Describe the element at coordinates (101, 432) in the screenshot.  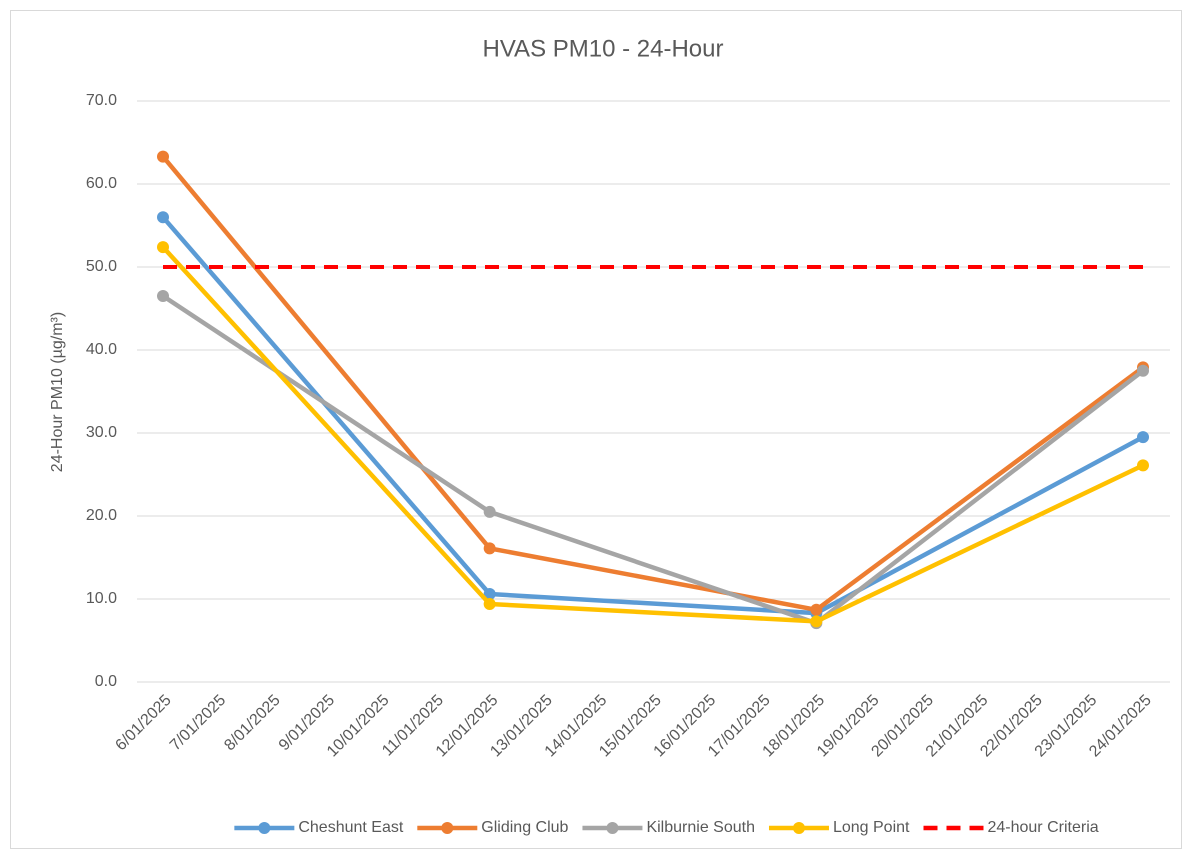
I see `y-tick-label: 30.0` at that location.